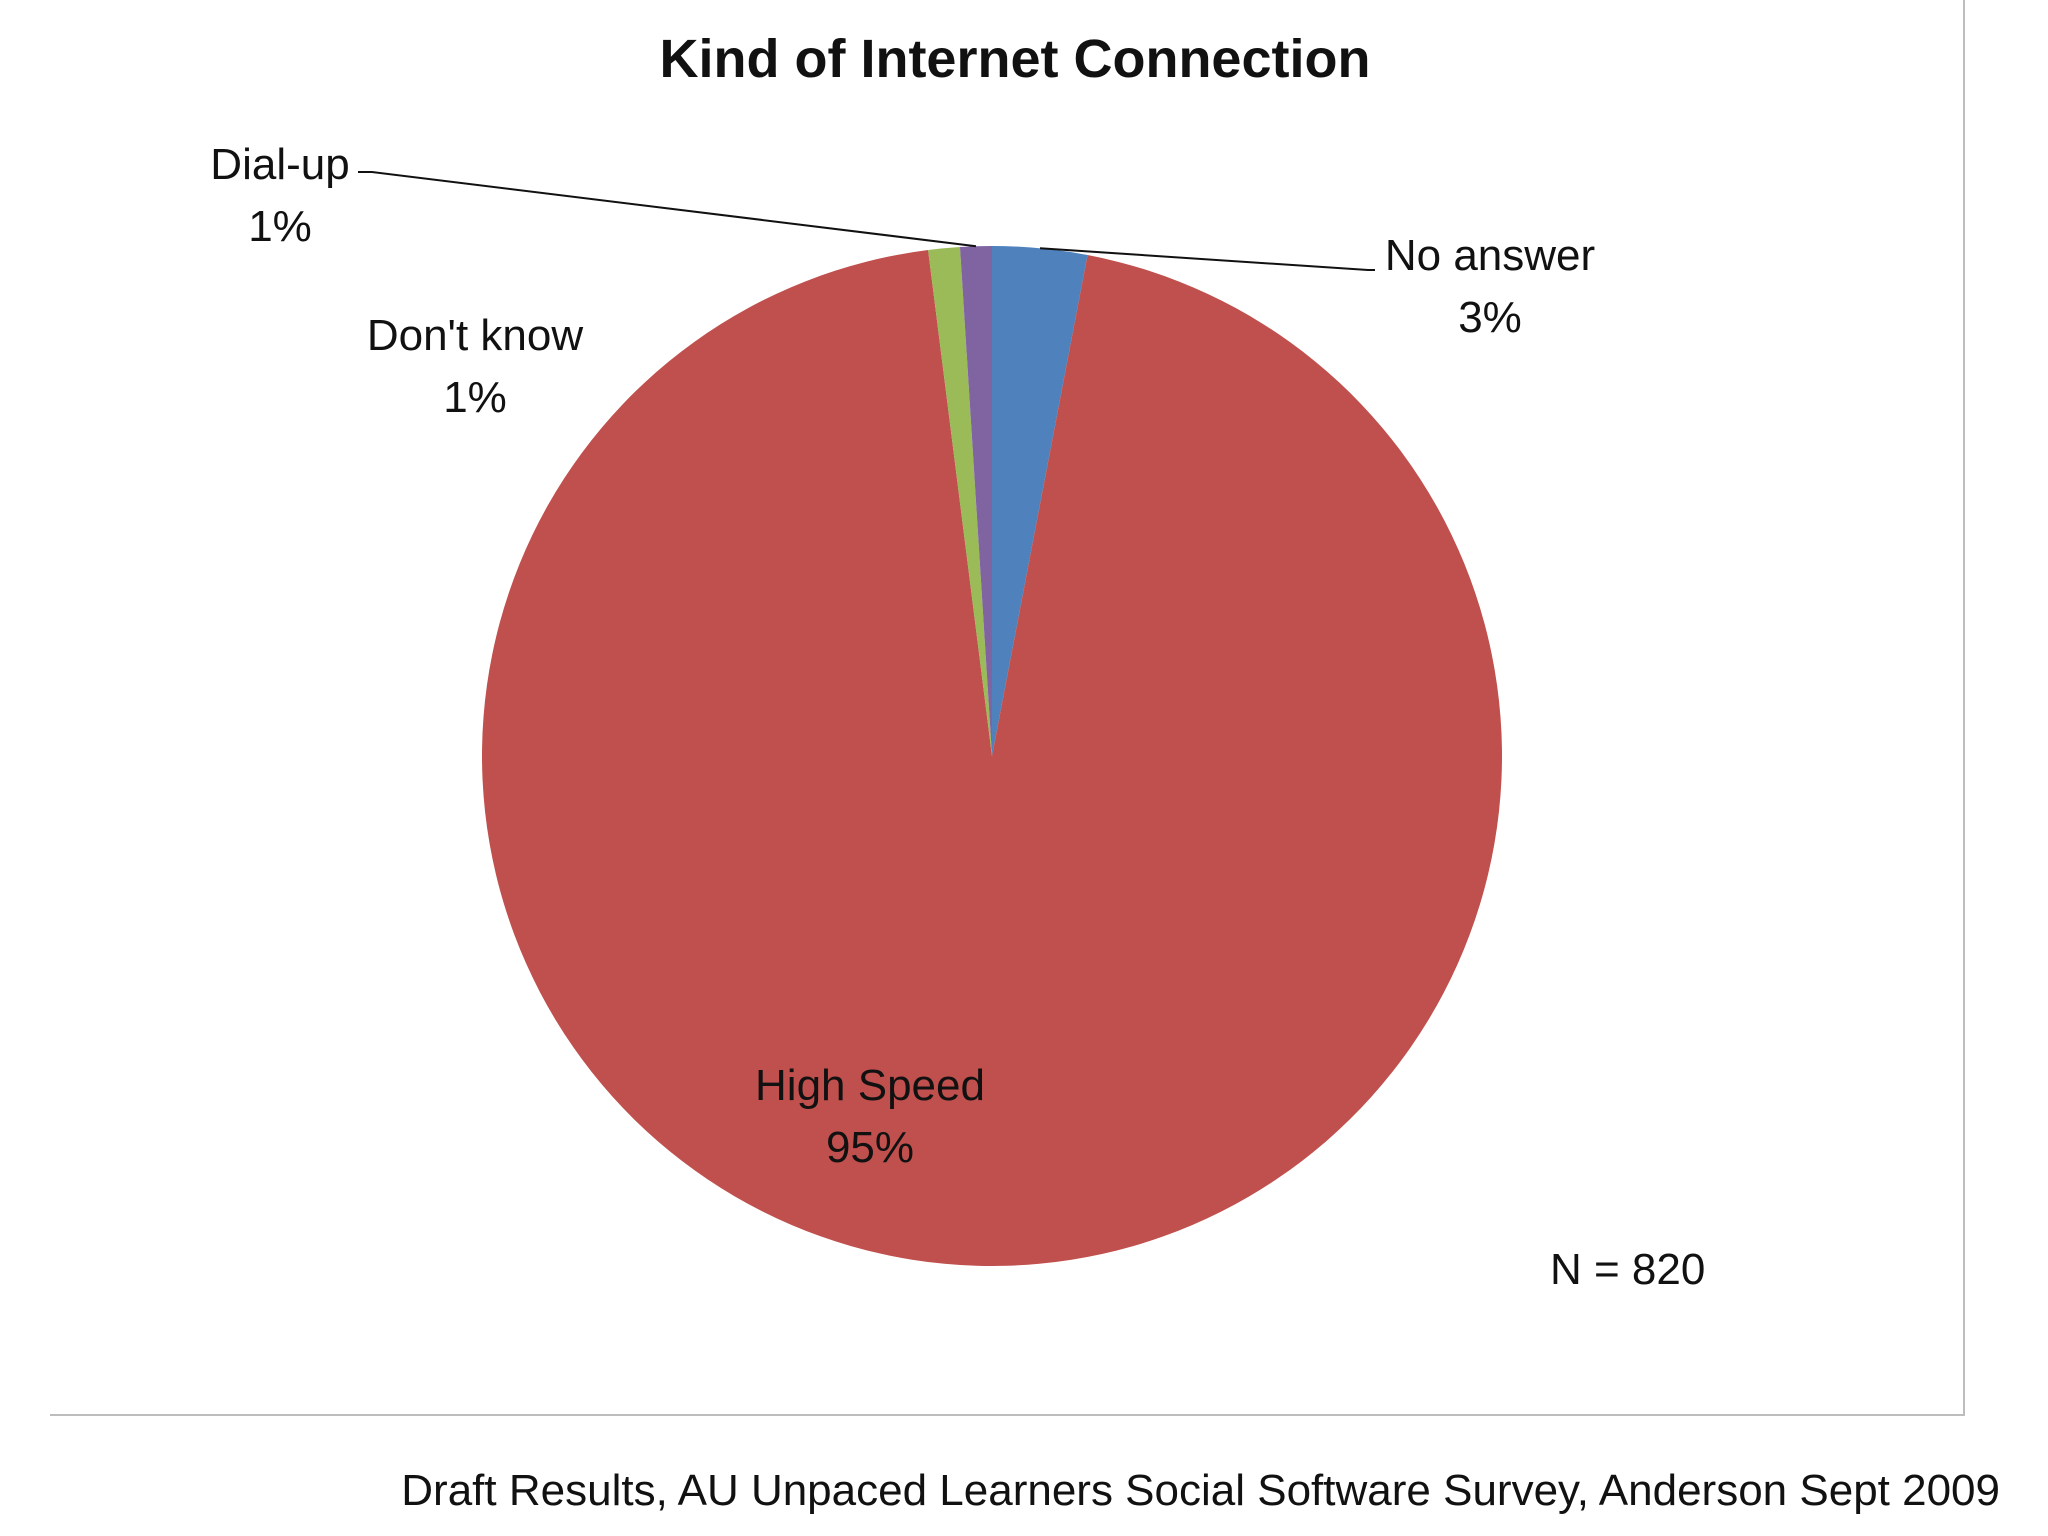  What do you see at coordinates (280, 196) in the screenshot?
I see `slice-label-dial-up: Dial-up 1%` at bounding box center [280, 196].